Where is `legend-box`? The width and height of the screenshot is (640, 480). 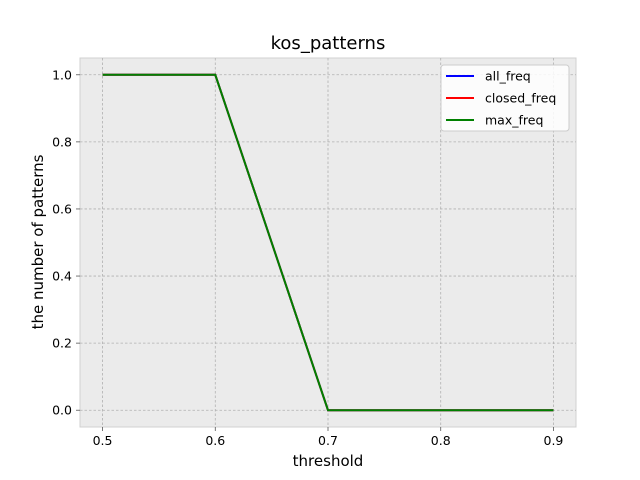 legend-box is located at coordinates (505, 98).